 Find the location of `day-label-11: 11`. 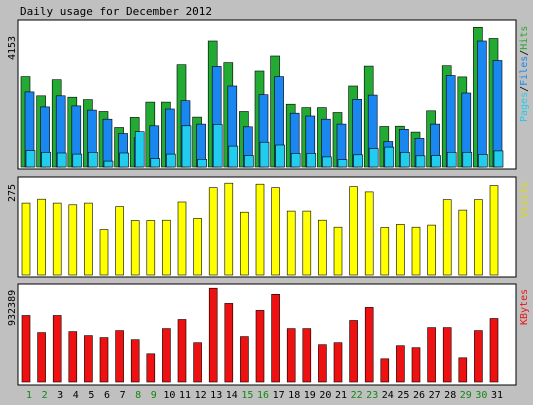

day-label-11: 11 is located at coordinates (185, 395).